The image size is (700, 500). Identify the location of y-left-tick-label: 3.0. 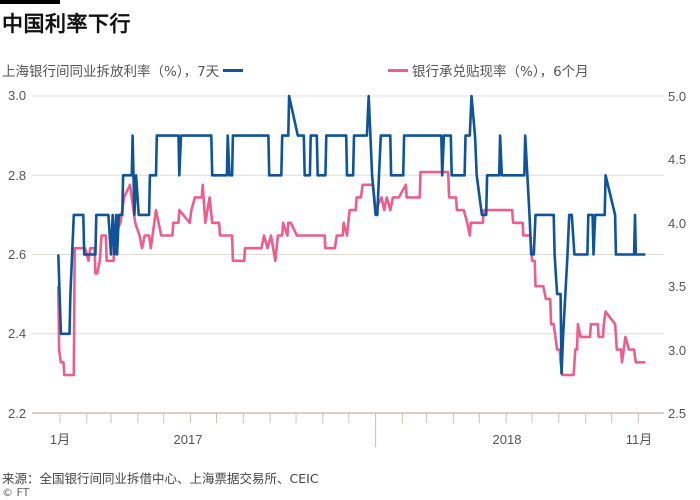
(17, 95).